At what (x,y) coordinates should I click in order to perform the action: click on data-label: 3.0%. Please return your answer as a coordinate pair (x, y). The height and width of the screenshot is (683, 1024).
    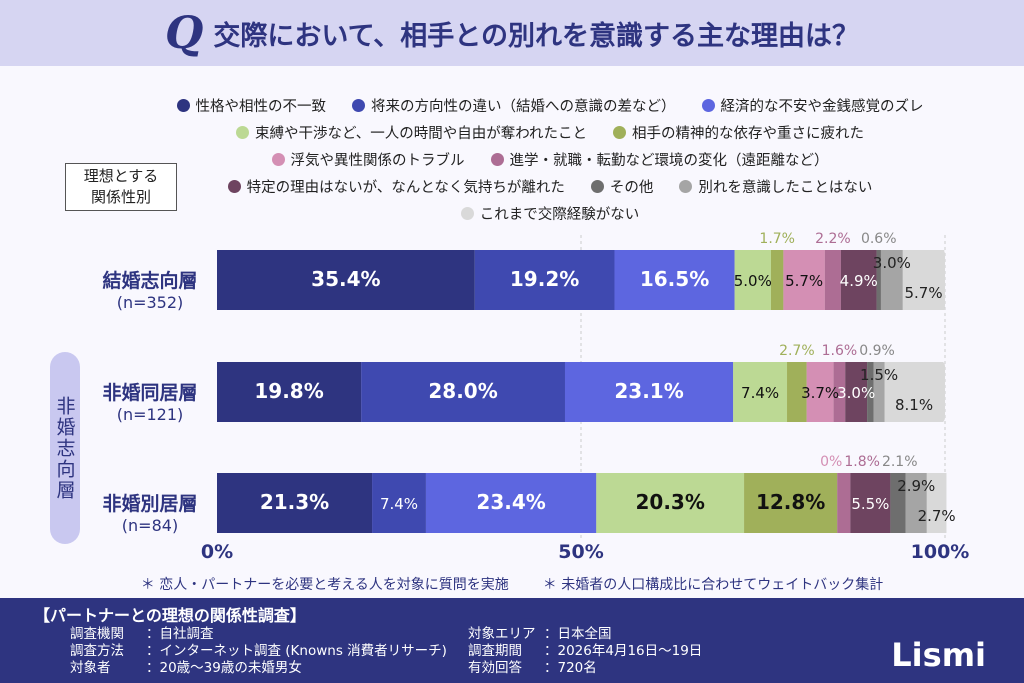
    Looking at the image, I should click on (856, 393).